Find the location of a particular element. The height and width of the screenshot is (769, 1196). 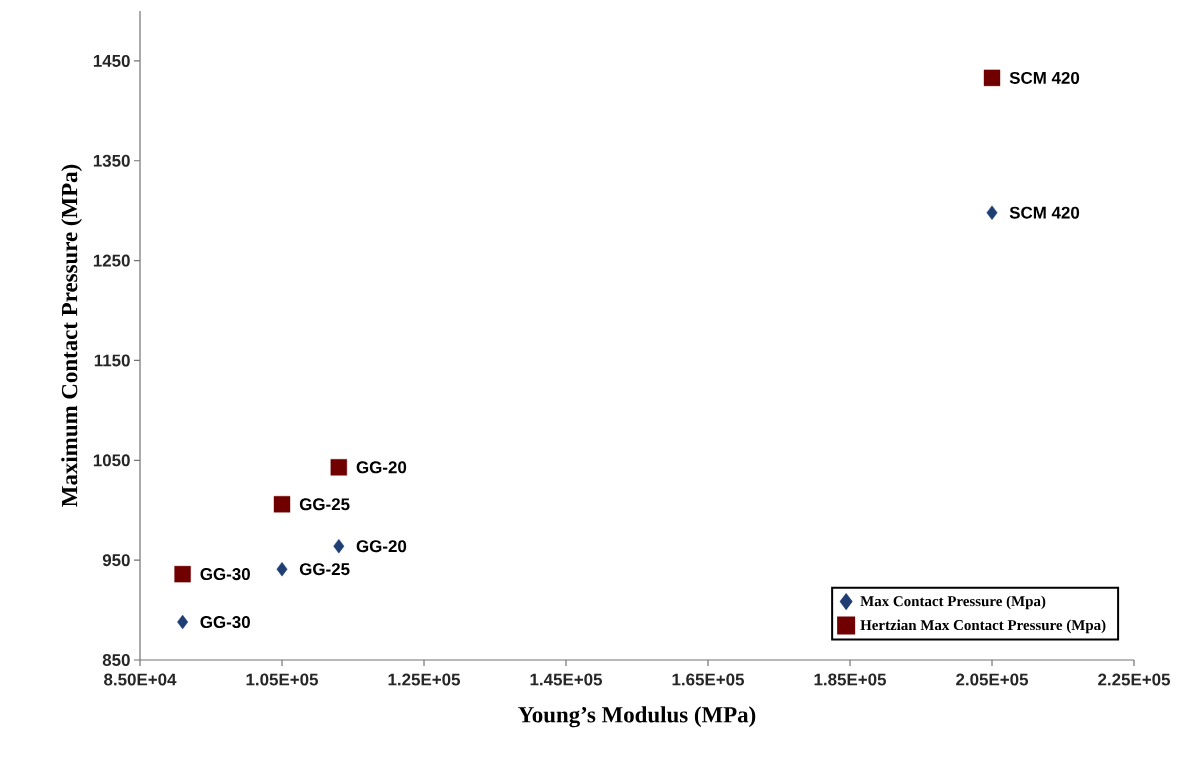

x-tick-label: 1.85E+05 is located at coordinates (850, 679).